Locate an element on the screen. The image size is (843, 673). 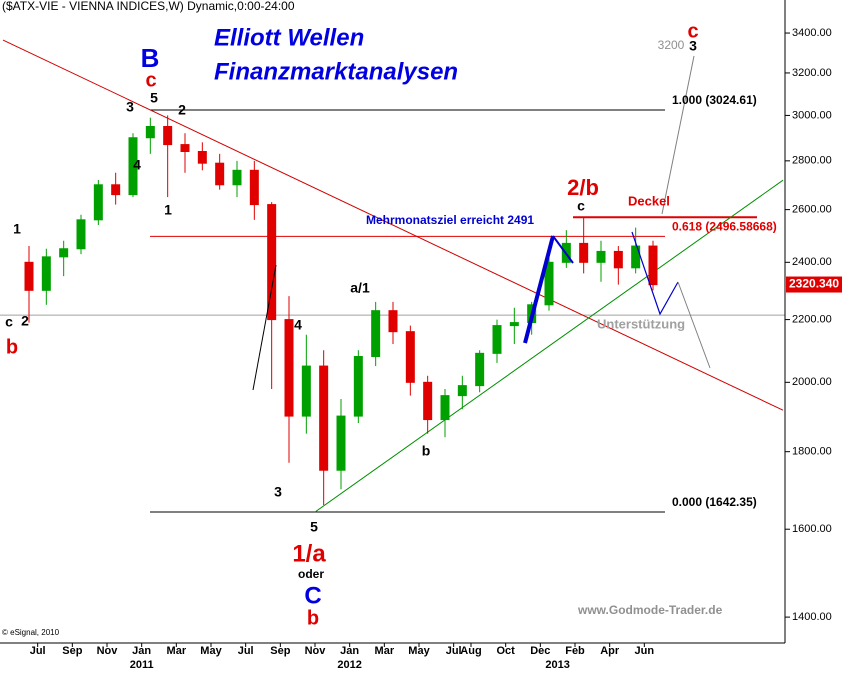
y-tick-label: 3400.00 is located at coordinates (812, 33).